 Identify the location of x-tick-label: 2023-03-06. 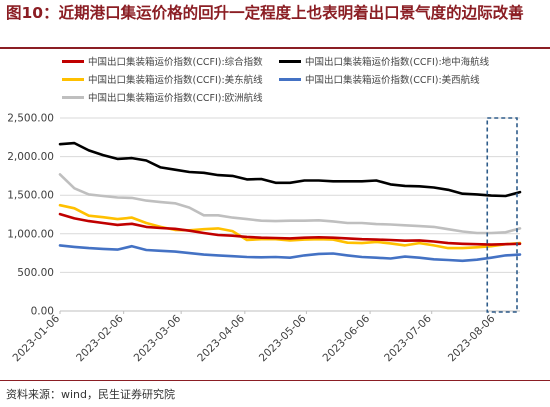
(158, 338).